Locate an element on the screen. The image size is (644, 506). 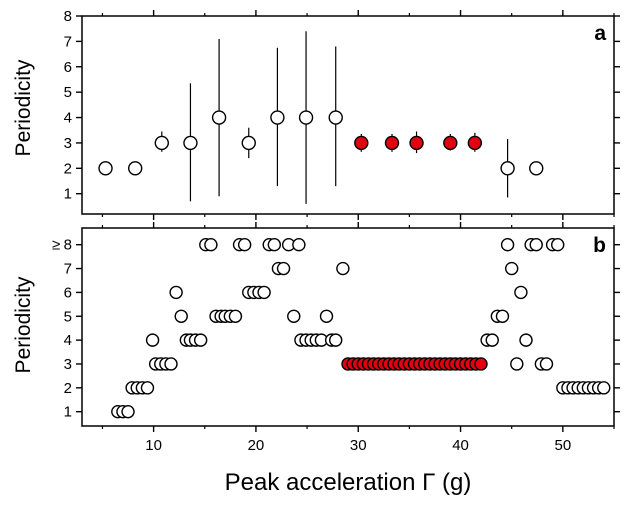
x-tick-label: 30 is located at coordinates (358, 445).